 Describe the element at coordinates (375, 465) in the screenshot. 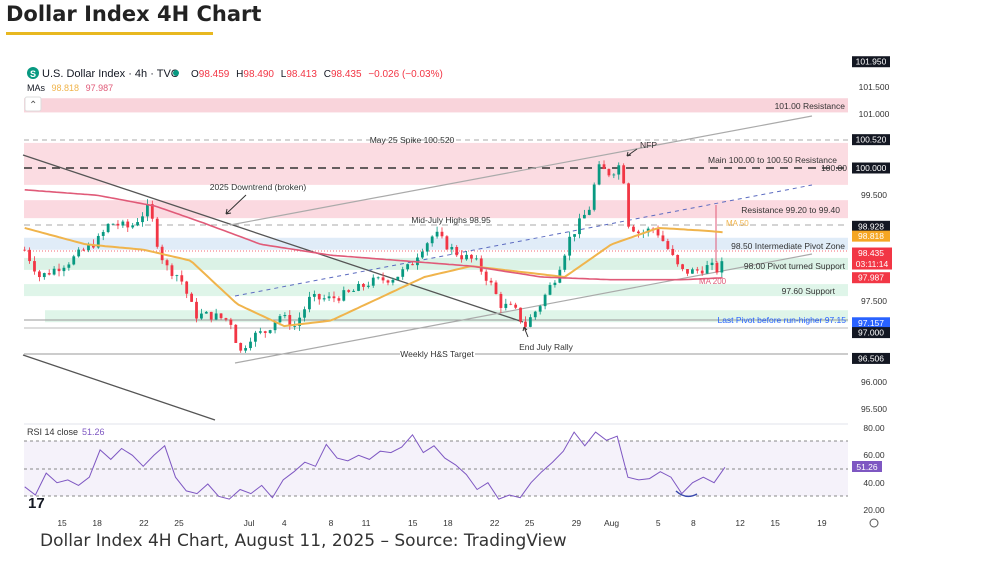

I see `rsi-line` at that location.